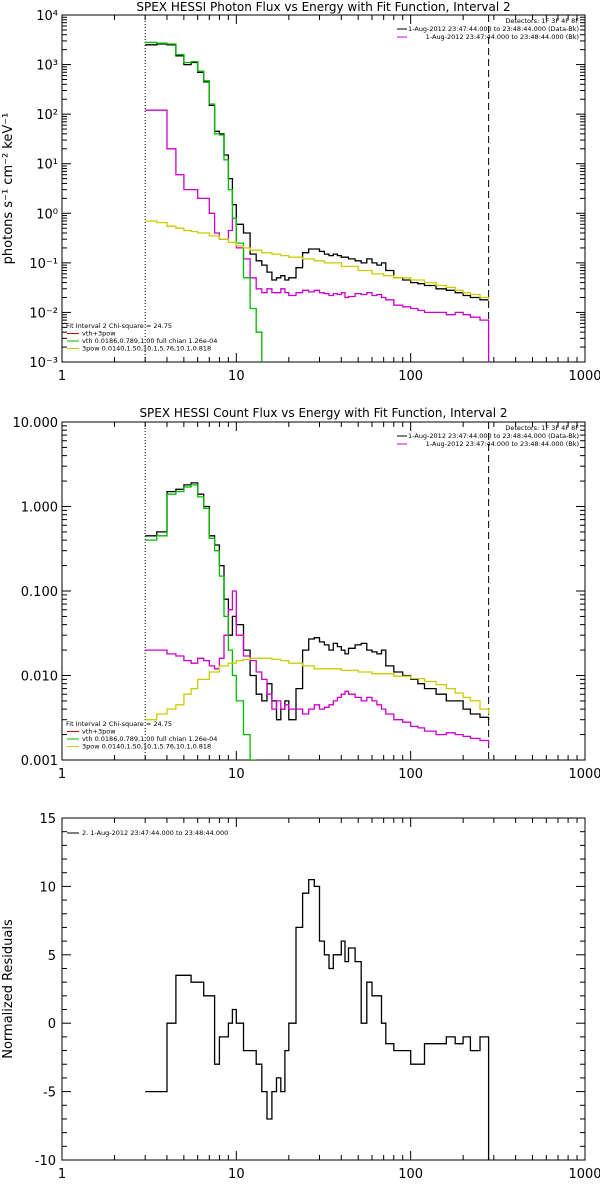 The height and width of the screenshot is (1200, 600). Describe the element at coordinates (36, 423) in the screenshot. I see `y-tick-label: 10.000` at that location.